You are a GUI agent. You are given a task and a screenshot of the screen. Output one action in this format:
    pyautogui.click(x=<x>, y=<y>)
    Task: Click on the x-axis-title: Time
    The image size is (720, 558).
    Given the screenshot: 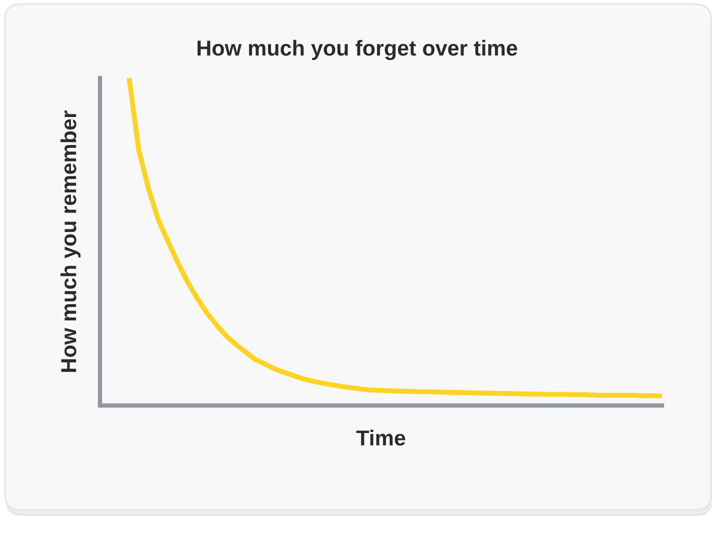 What is the action you would take?
    pyautogui.click(x=381, y=438)
    